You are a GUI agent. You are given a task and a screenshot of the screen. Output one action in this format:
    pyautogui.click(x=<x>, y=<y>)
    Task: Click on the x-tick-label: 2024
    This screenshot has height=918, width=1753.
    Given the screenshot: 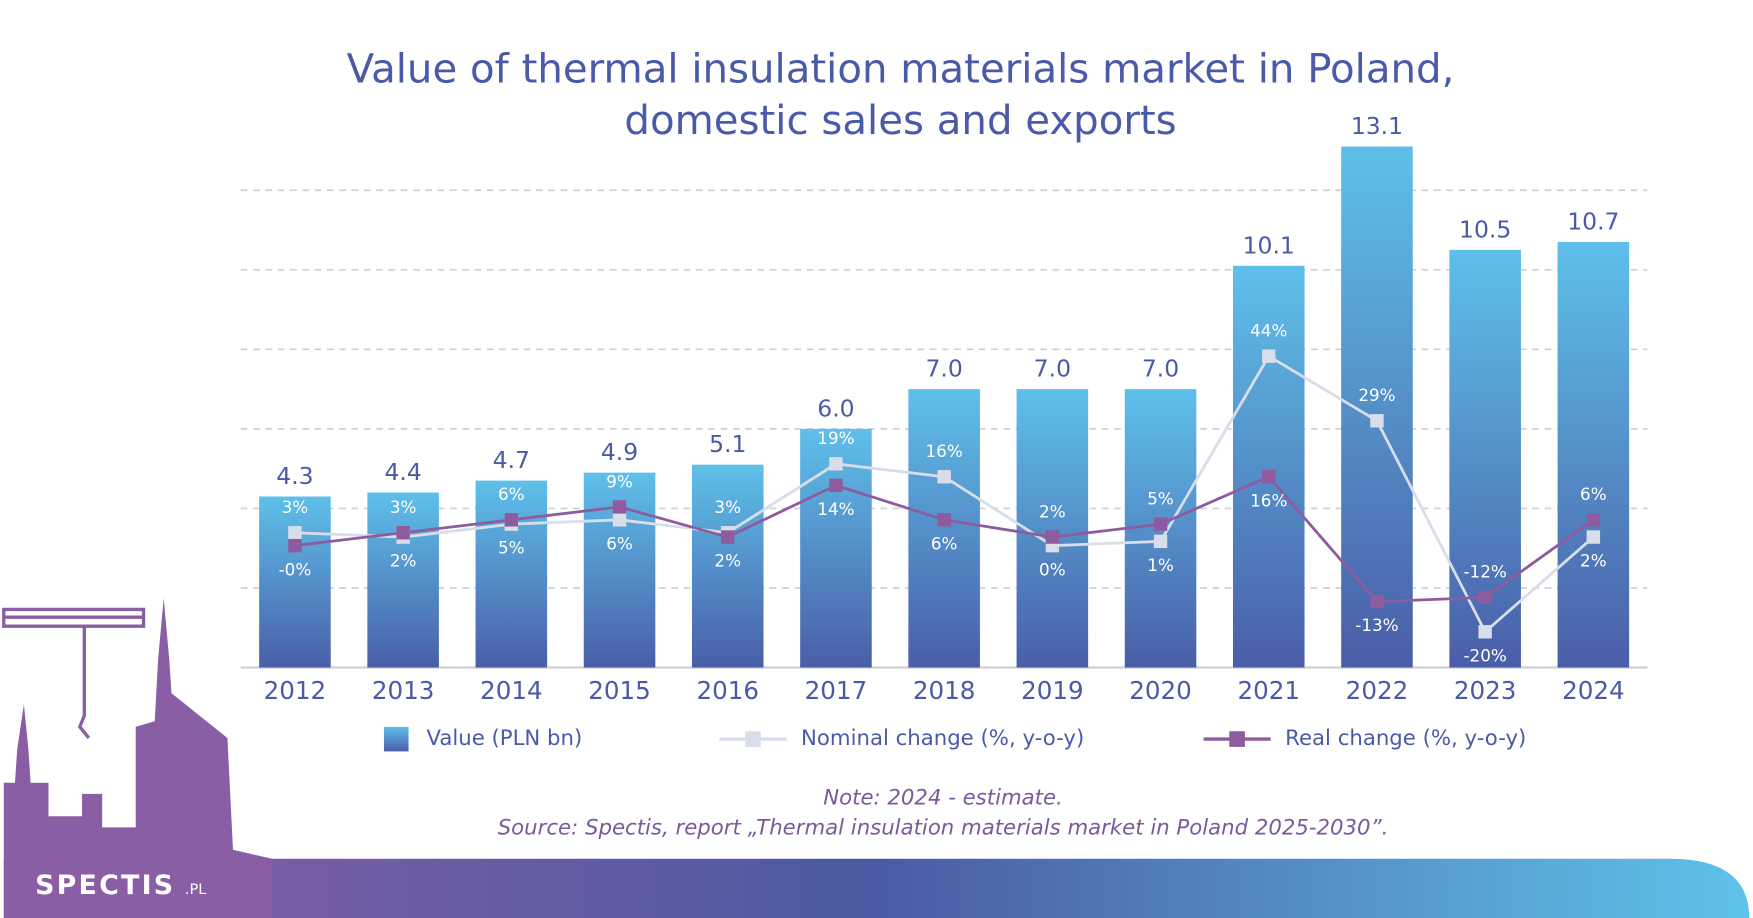 What is the action you would take?
    pyautogui.click(x=1593, y=690)
    